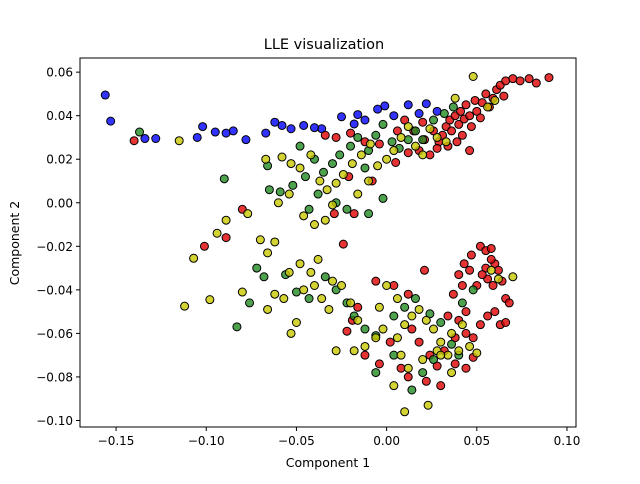 The height and width of the screenshot is (484, 640). Describe the element at coordinates (386, 441) in the screenshot. I see `x-tick-label: 0.00` at that location.